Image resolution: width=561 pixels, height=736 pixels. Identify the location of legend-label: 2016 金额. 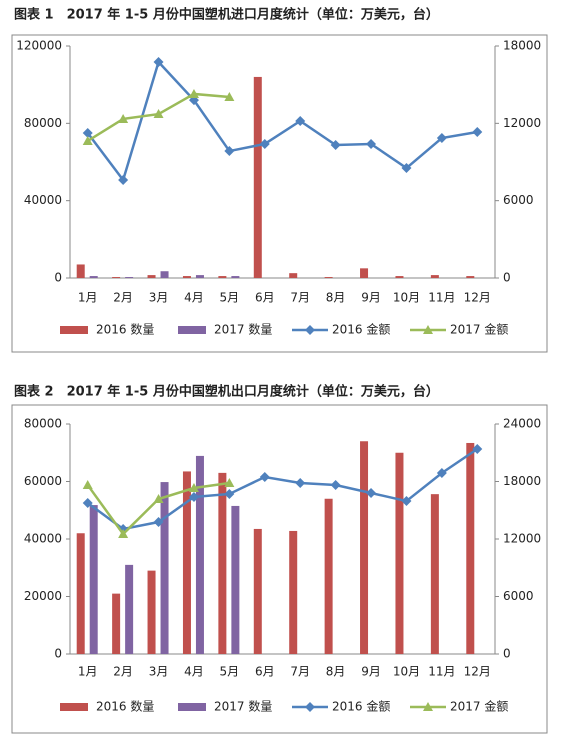
(361, 706).